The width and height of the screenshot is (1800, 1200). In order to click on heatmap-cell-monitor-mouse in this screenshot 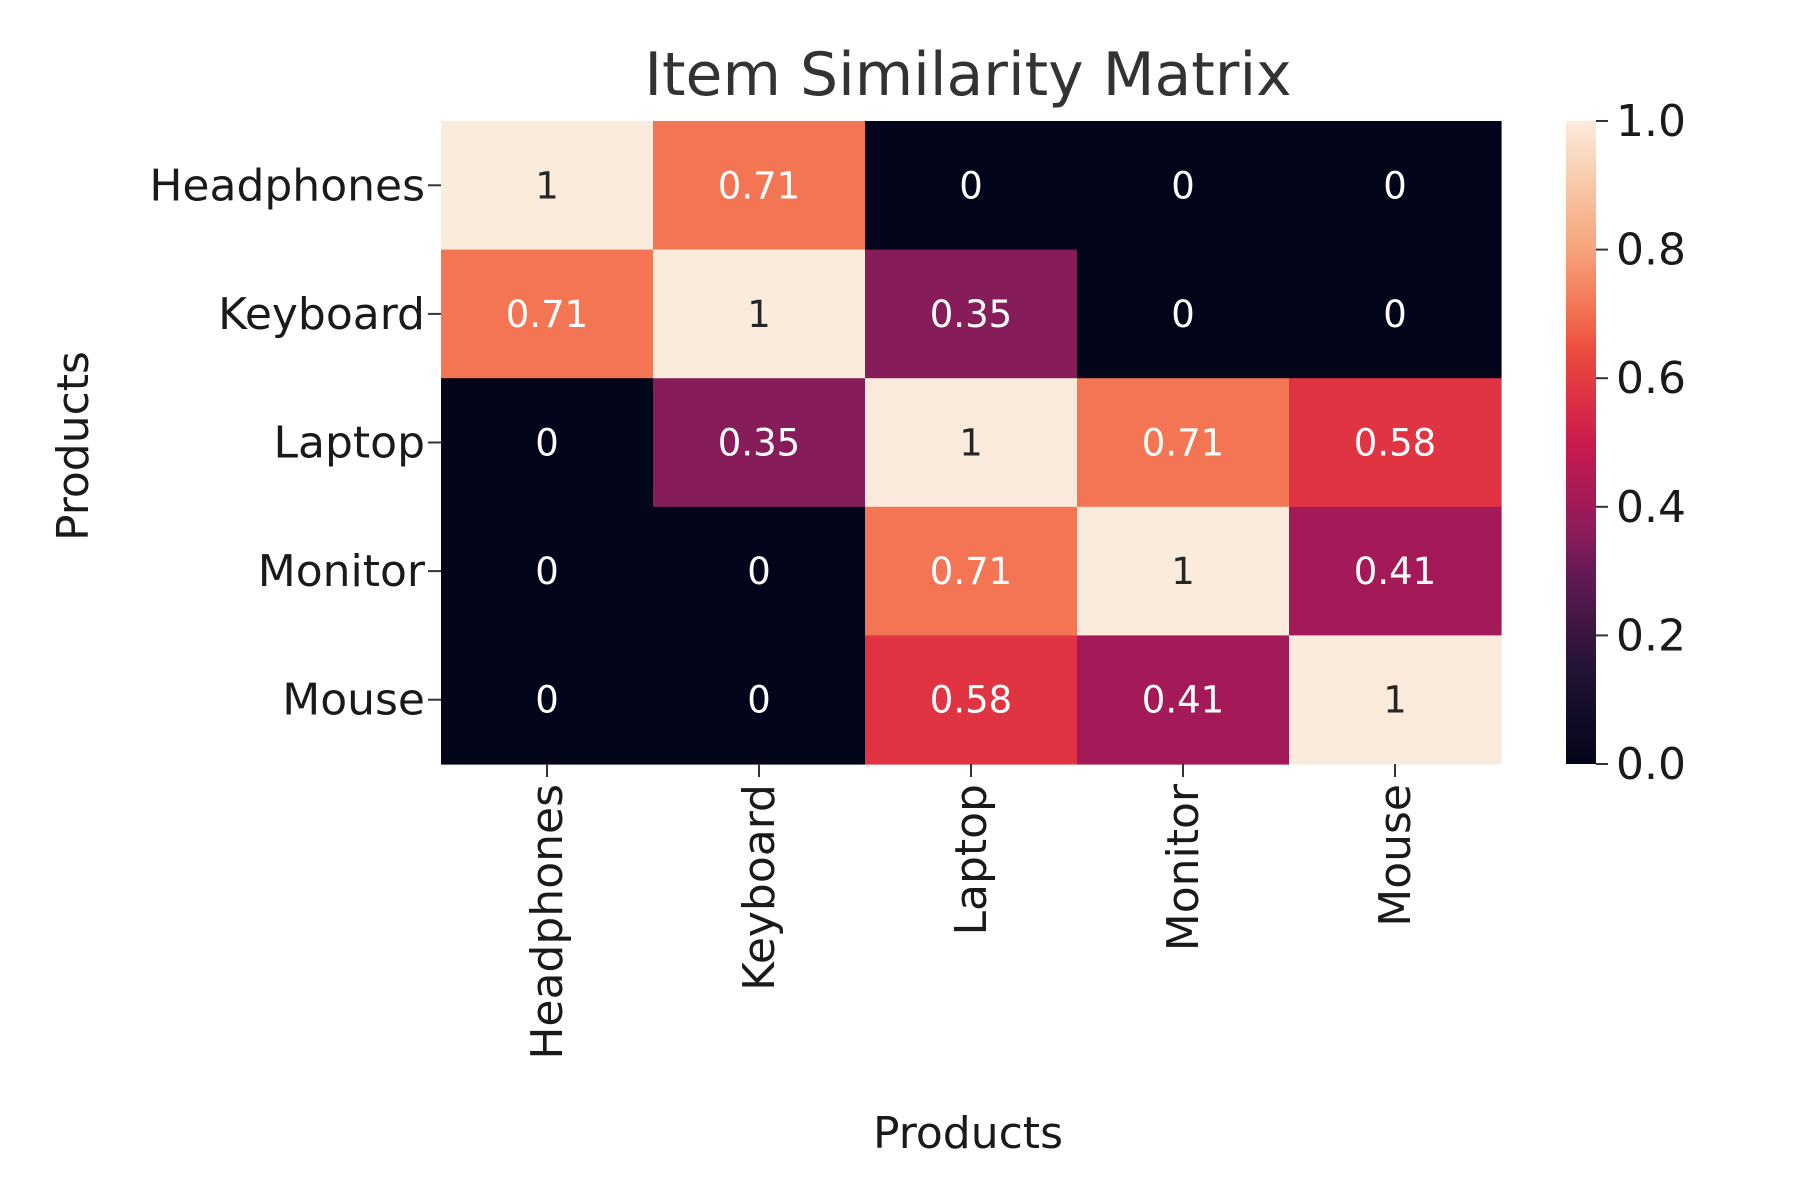, I will do `click(1395, 571)`.